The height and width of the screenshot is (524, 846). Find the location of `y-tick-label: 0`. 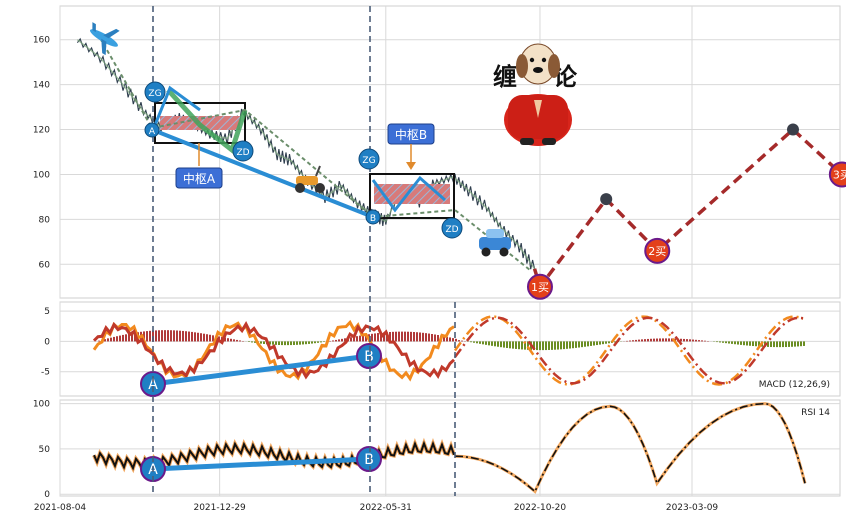

y-tick-label: 0 is located at coordinates (47, 495).